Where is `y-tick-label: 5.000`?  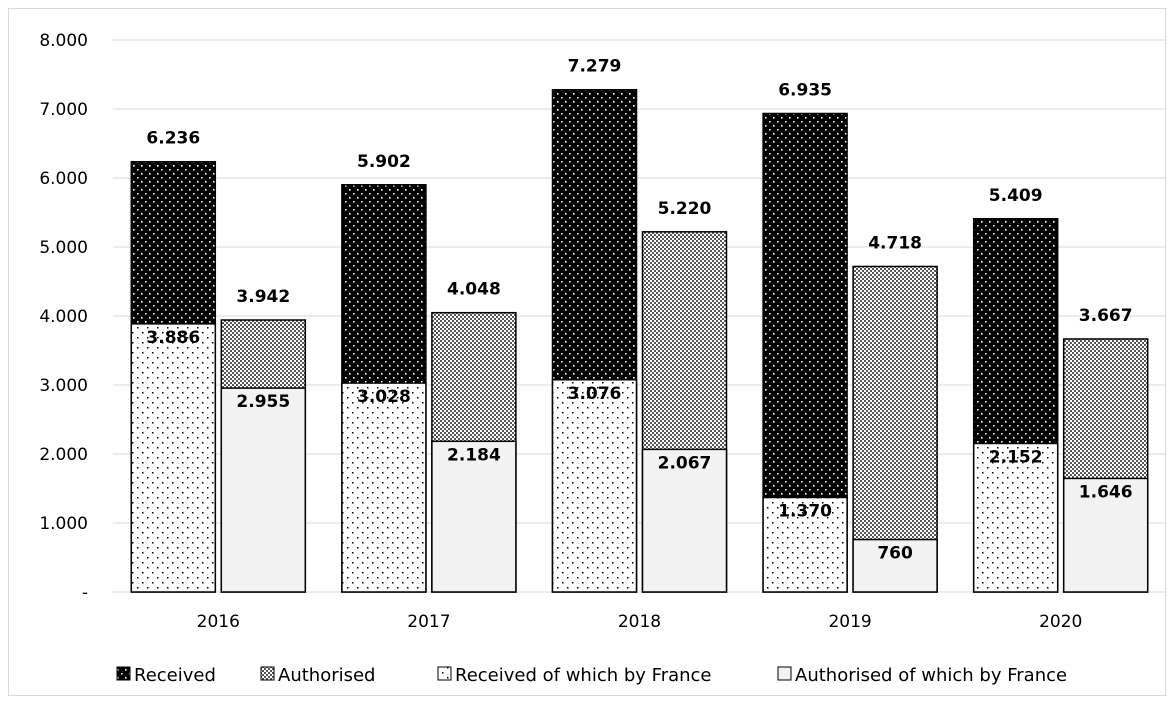
y-tick-label: 5.000 is located at coordinates (63, 248).